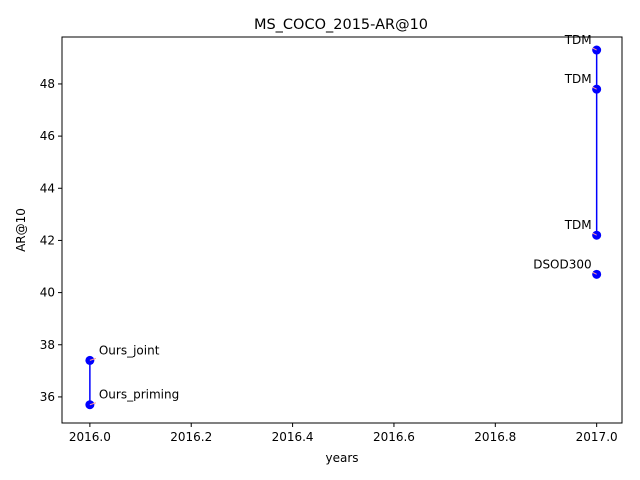 Image resolution: width=640 pixels, height=480 pixels. I want to click on x-tick-label: 2016.2, so click(191, 437).